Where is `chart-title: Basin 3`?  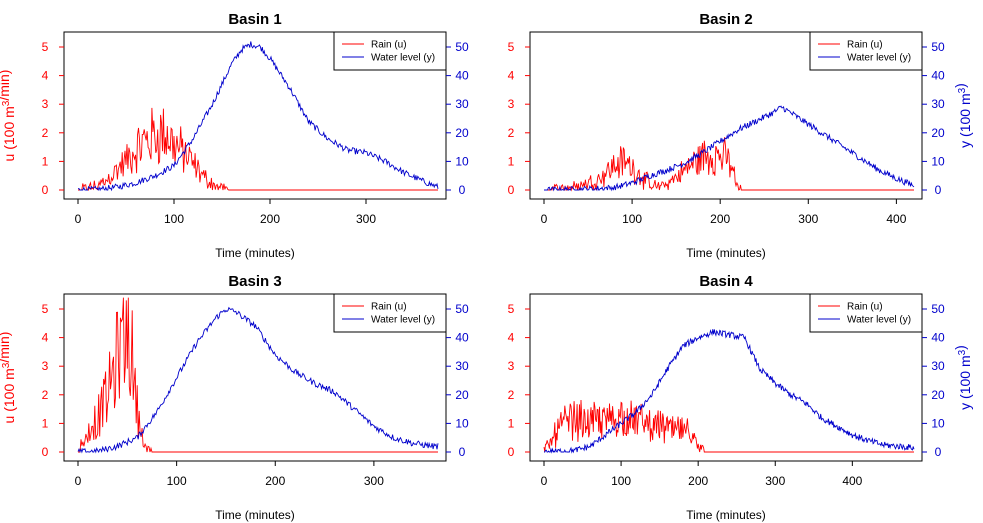 chart-title: Basin 3 is located at coordinates (254, 281).